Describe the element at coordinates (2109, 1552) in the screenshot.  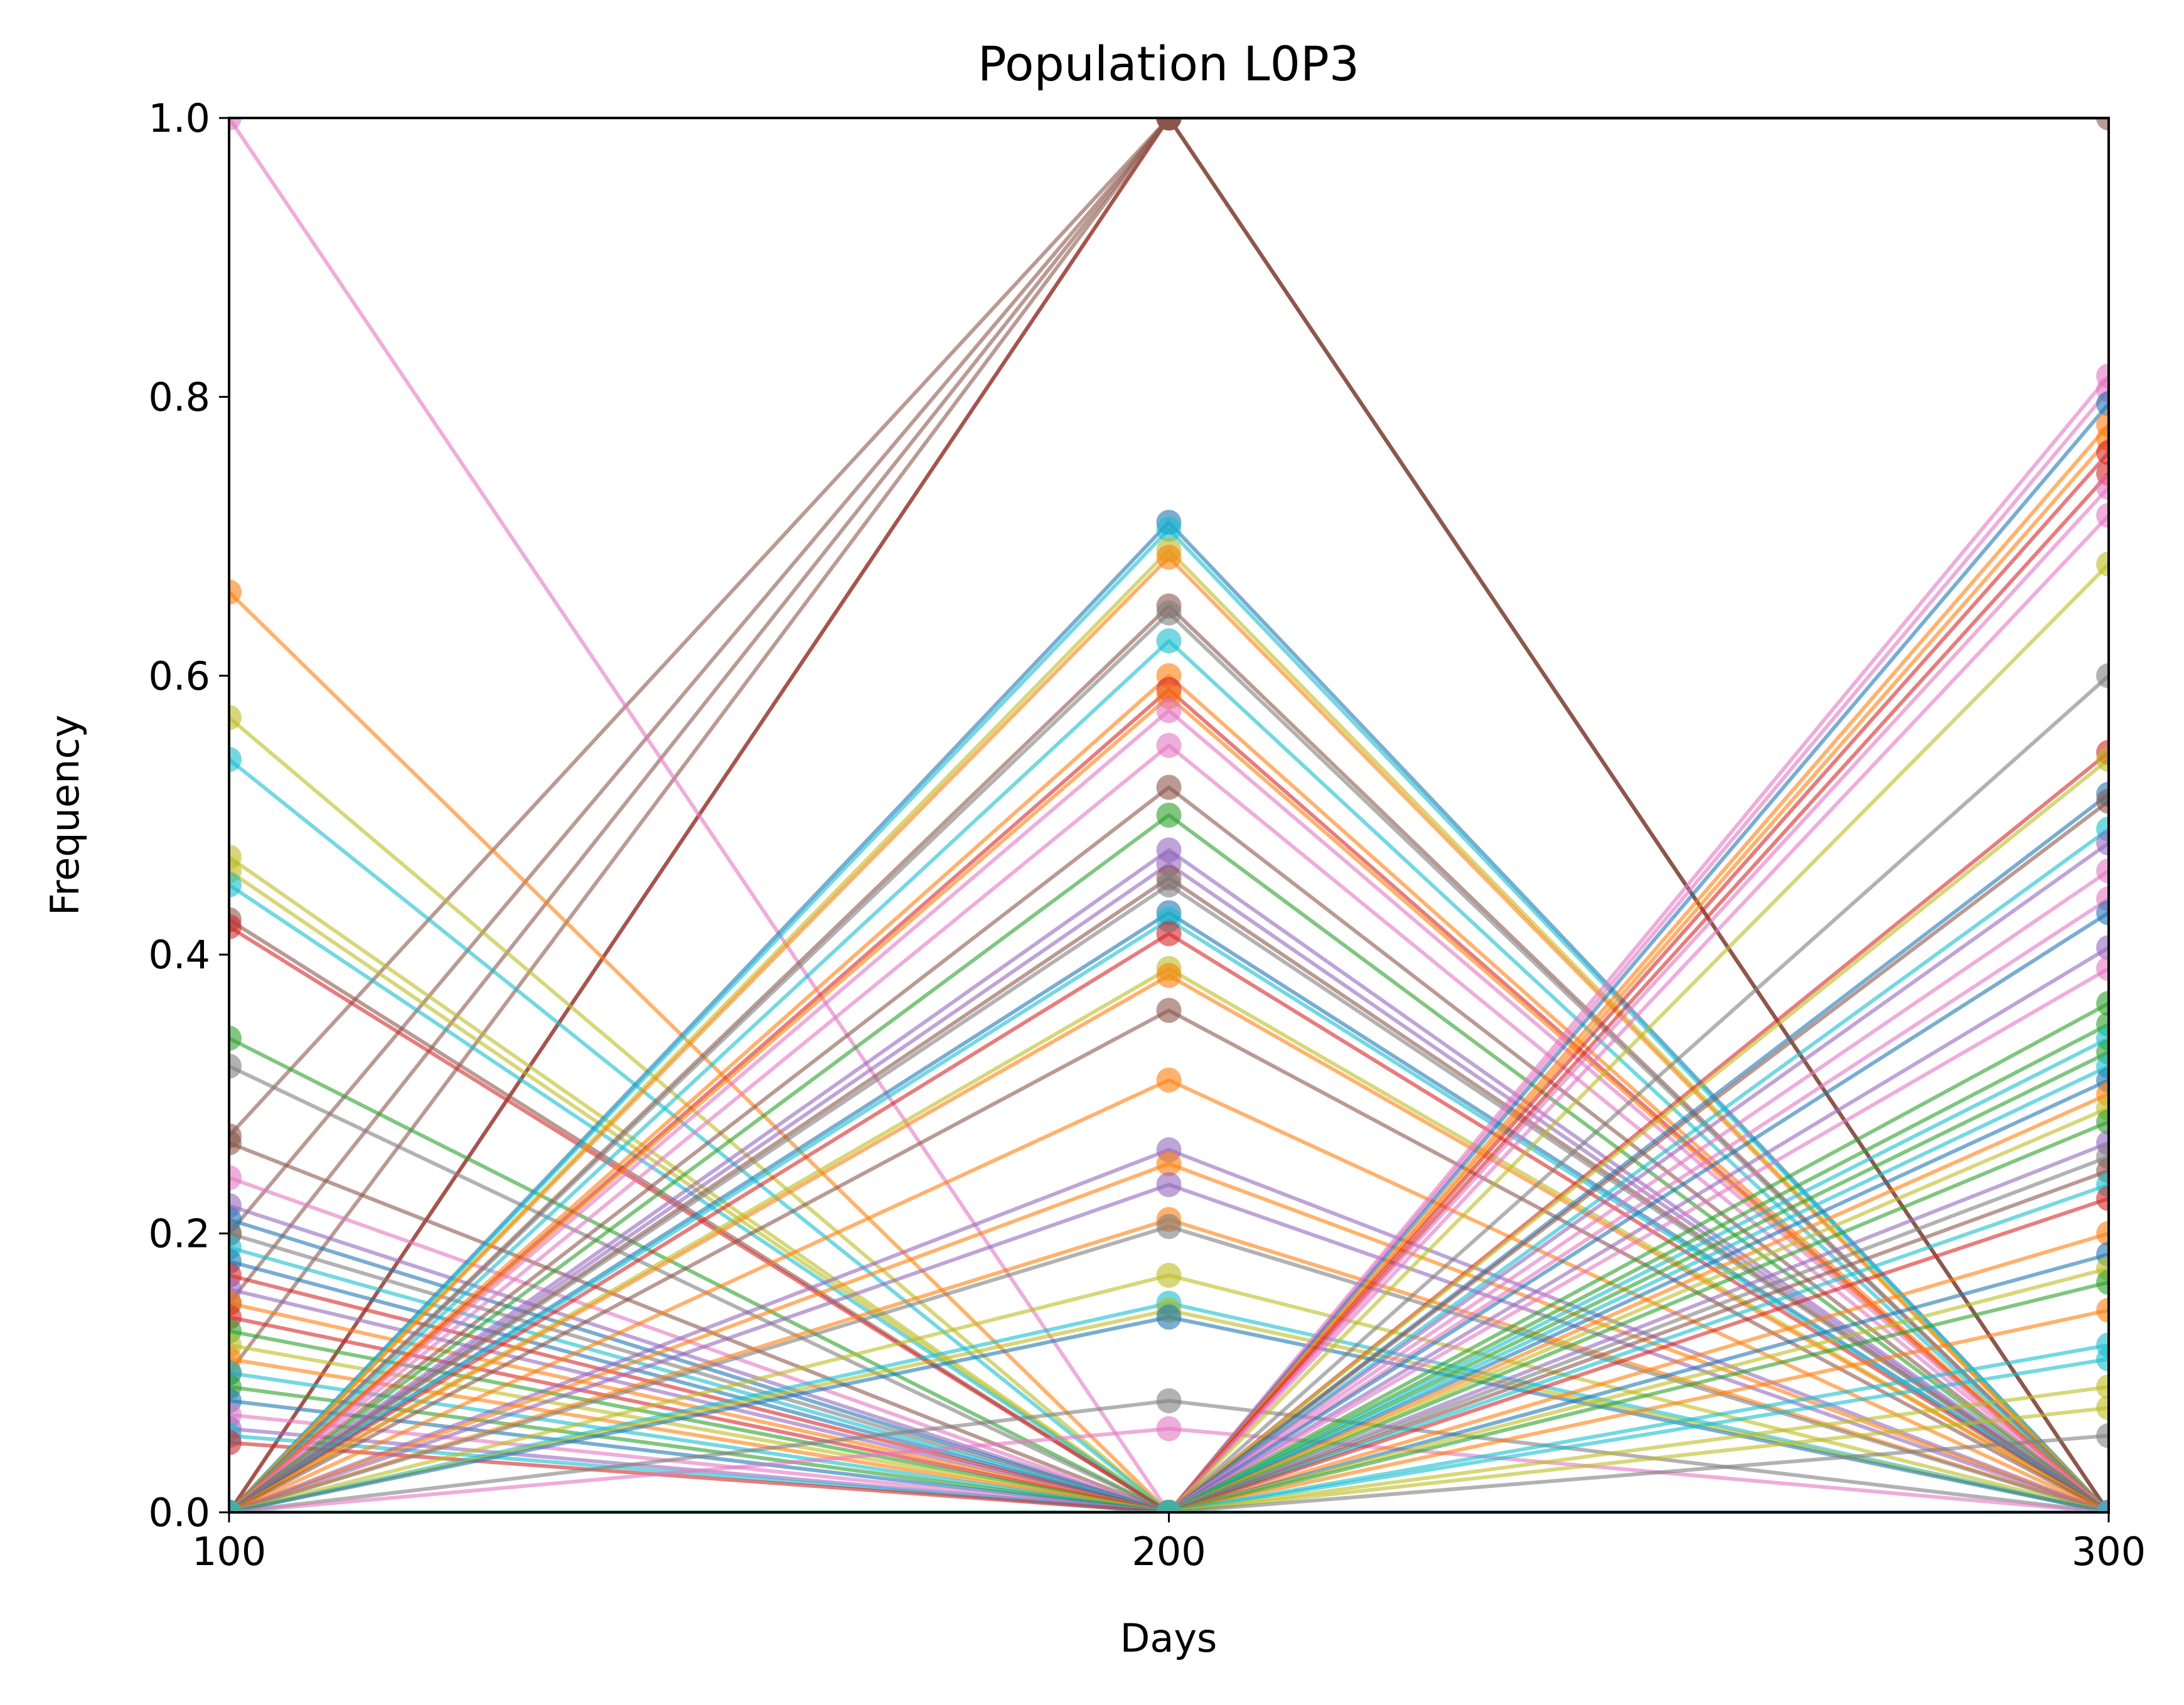
I see `x-tick-label-300: 300` at that location.